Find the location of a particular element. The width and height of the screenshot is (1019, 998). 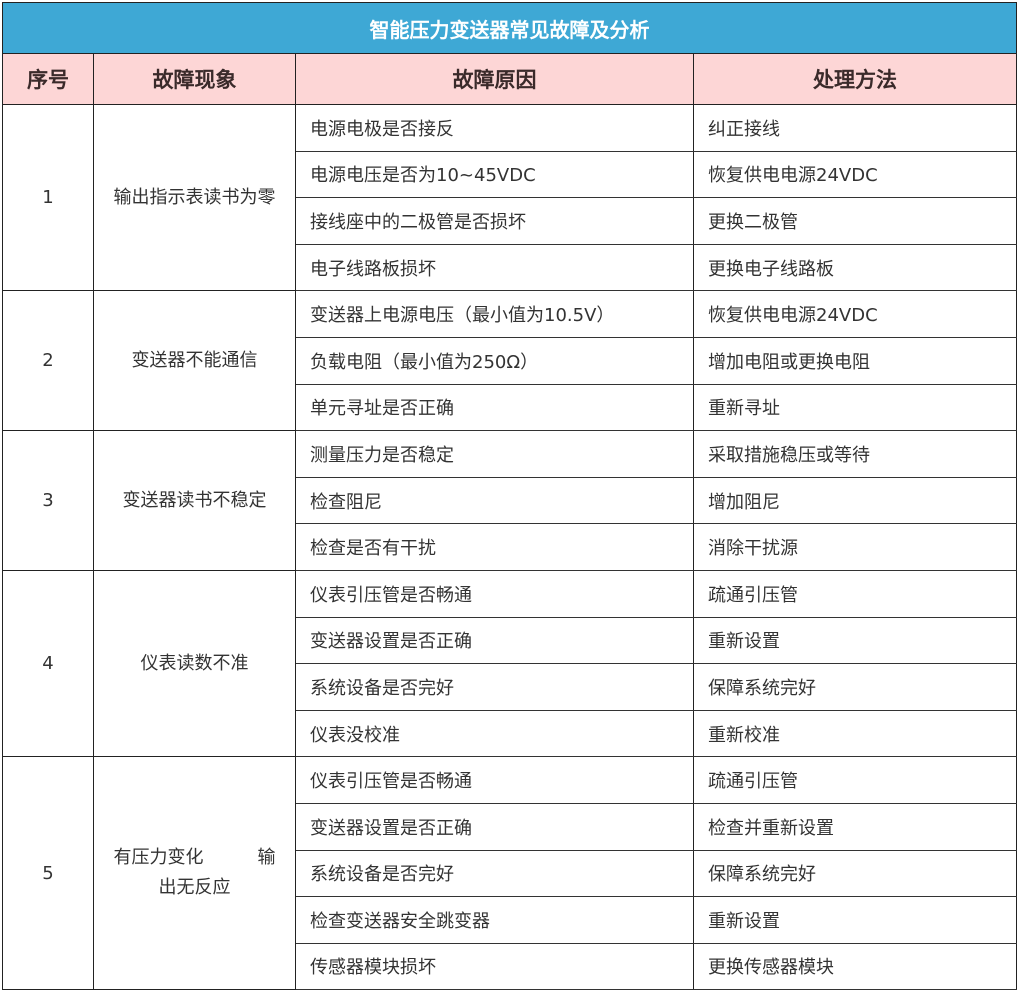

table-row: 检查是否有干扰 消除干扰源 is located at coordinates (510, 547).